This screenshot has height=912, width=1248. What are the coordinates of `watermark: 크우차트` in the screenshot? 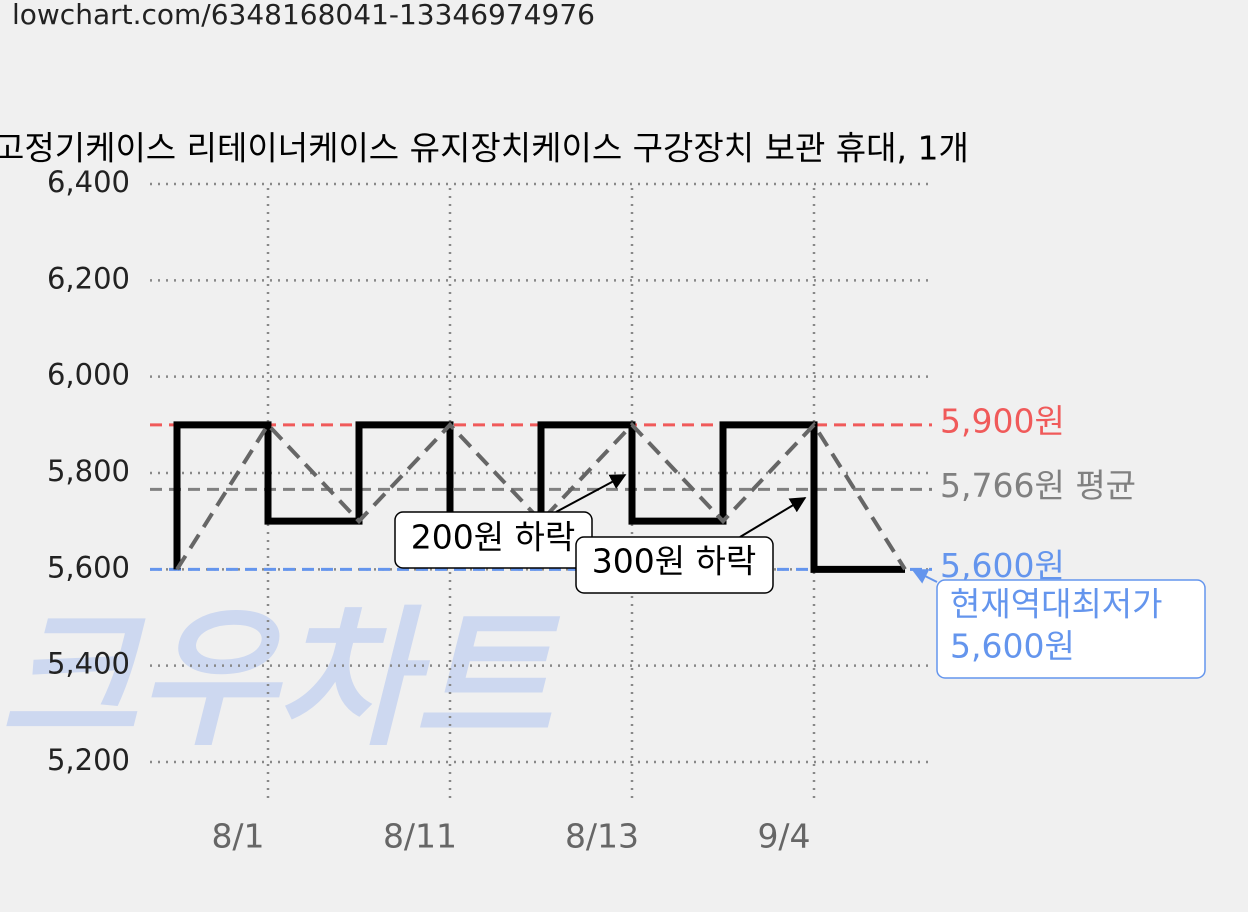 It's located at (280, 680).